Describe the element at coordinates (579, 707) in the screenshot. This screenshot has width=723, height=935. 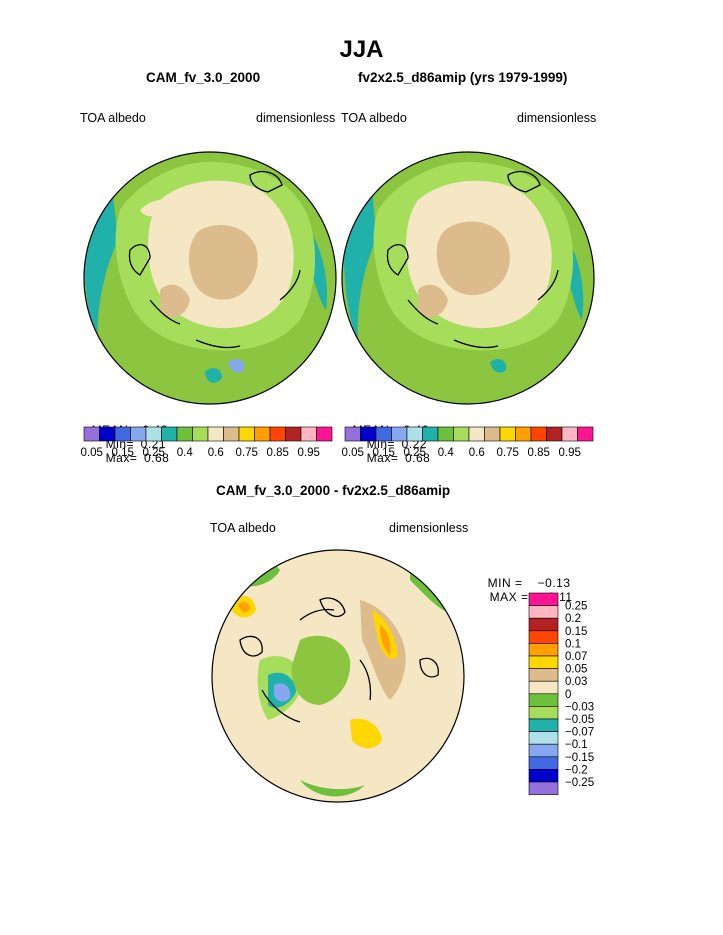
I see `panel3-colorbar-tick-label: −0.03` at that location.